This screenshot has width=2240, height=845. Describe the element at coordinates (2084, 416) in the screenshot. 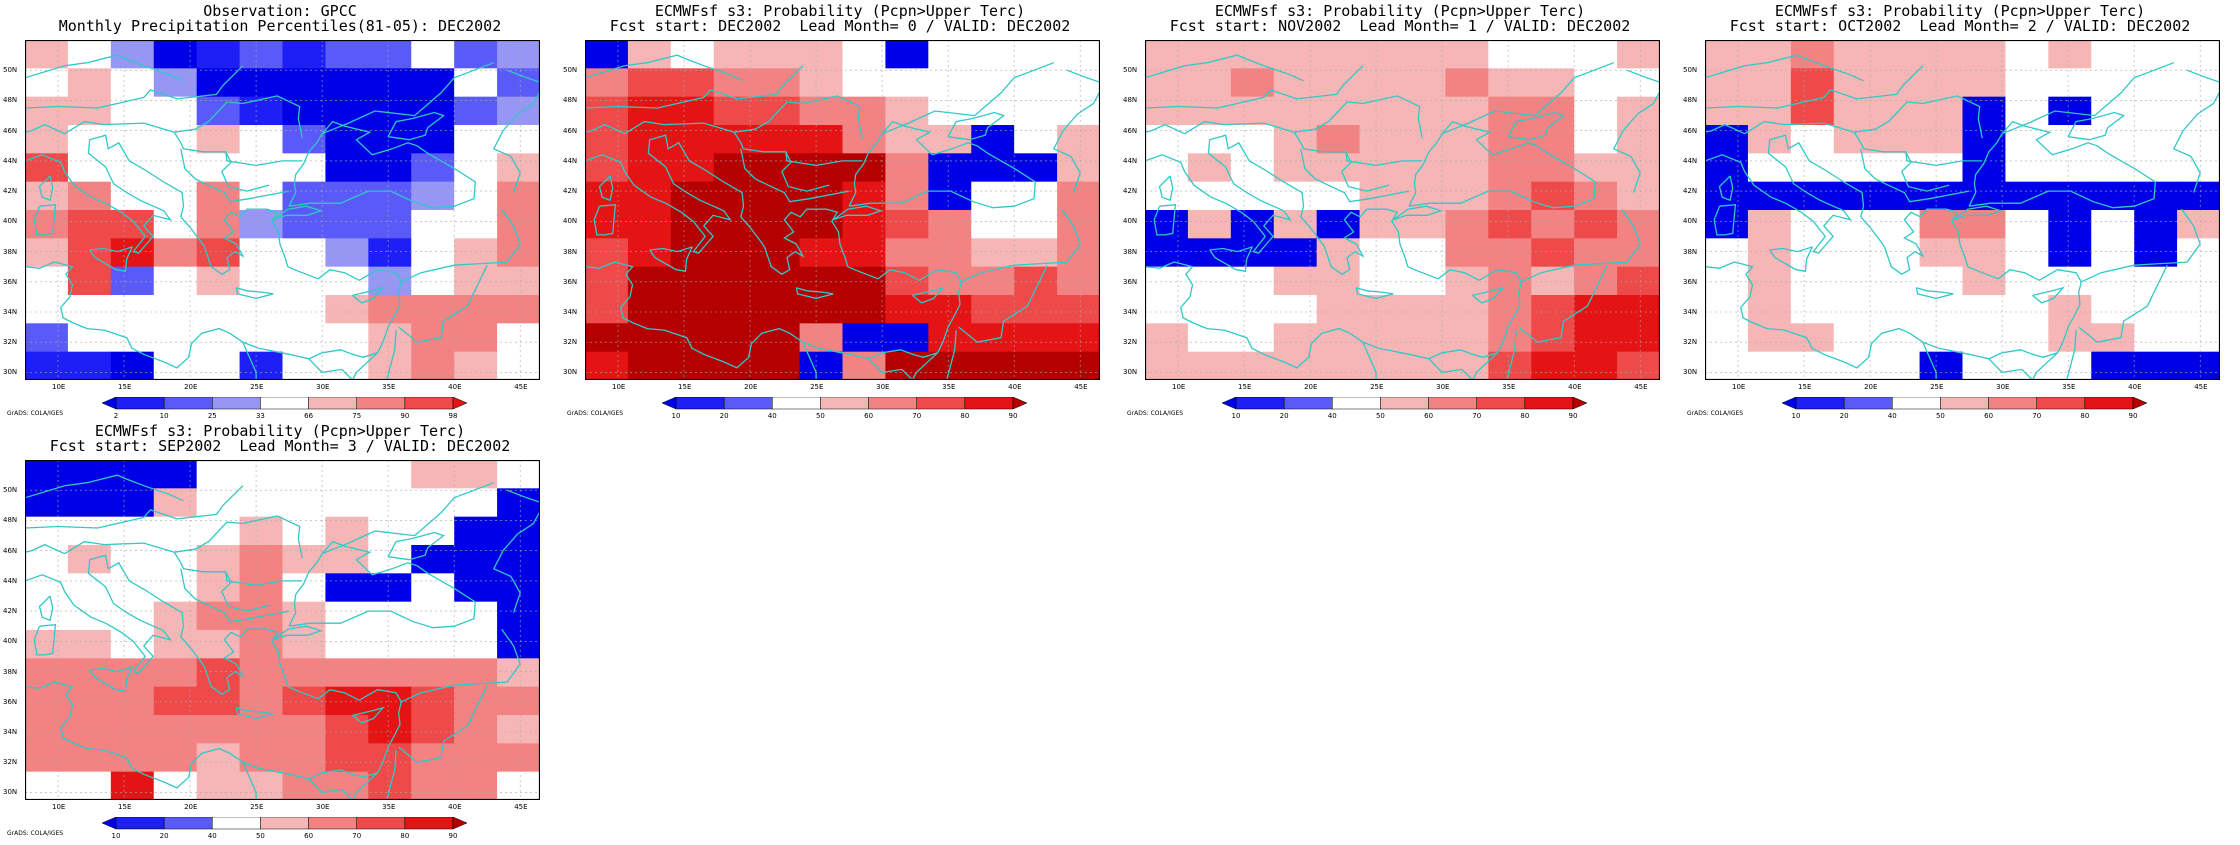

I see `colorbar-label: 80` at that location.